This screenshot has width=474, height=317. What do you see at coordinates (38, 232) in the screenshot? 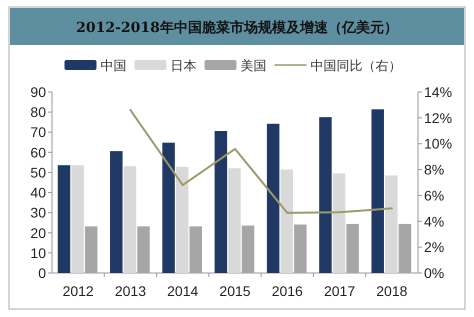
I see `y-tick-label: 20` at bounding box center [38, 232].